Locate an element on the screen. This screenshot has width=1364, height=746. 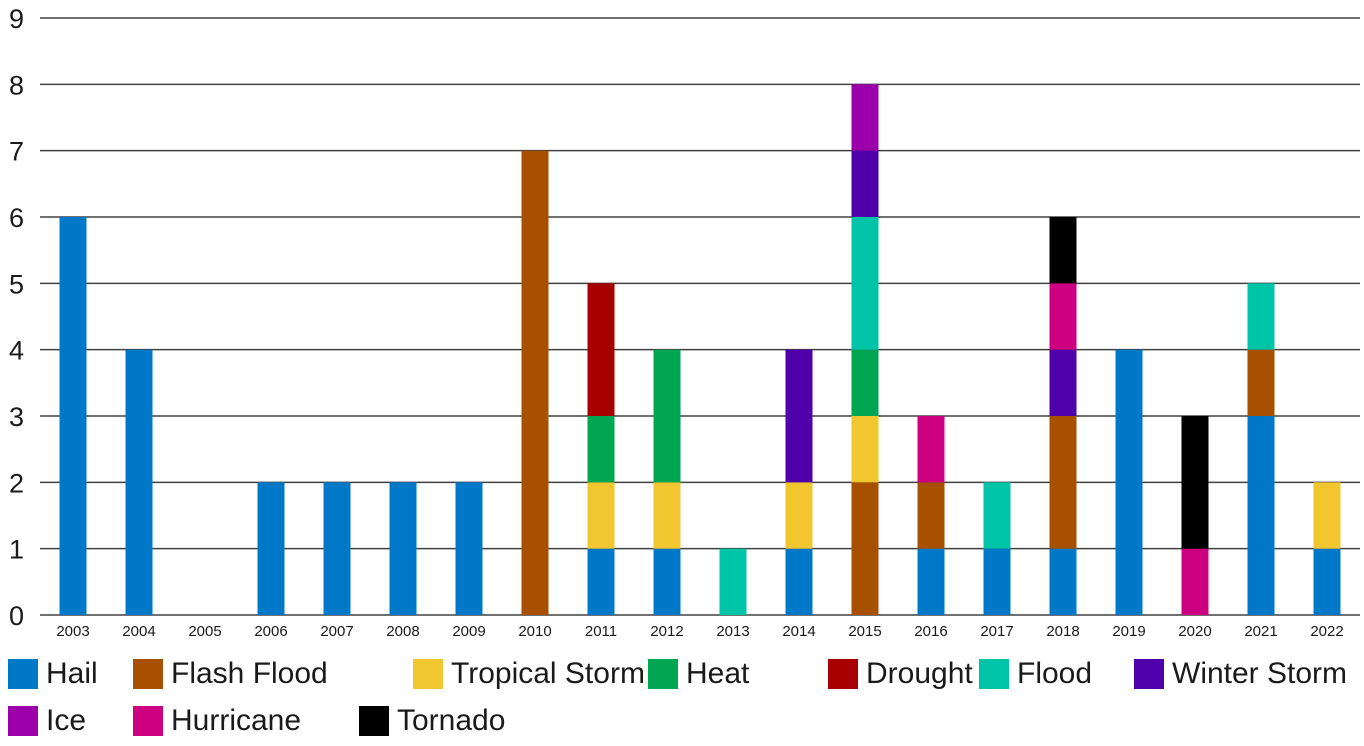
bar-segment-drought-2011 is located at coordinates (601, 349).